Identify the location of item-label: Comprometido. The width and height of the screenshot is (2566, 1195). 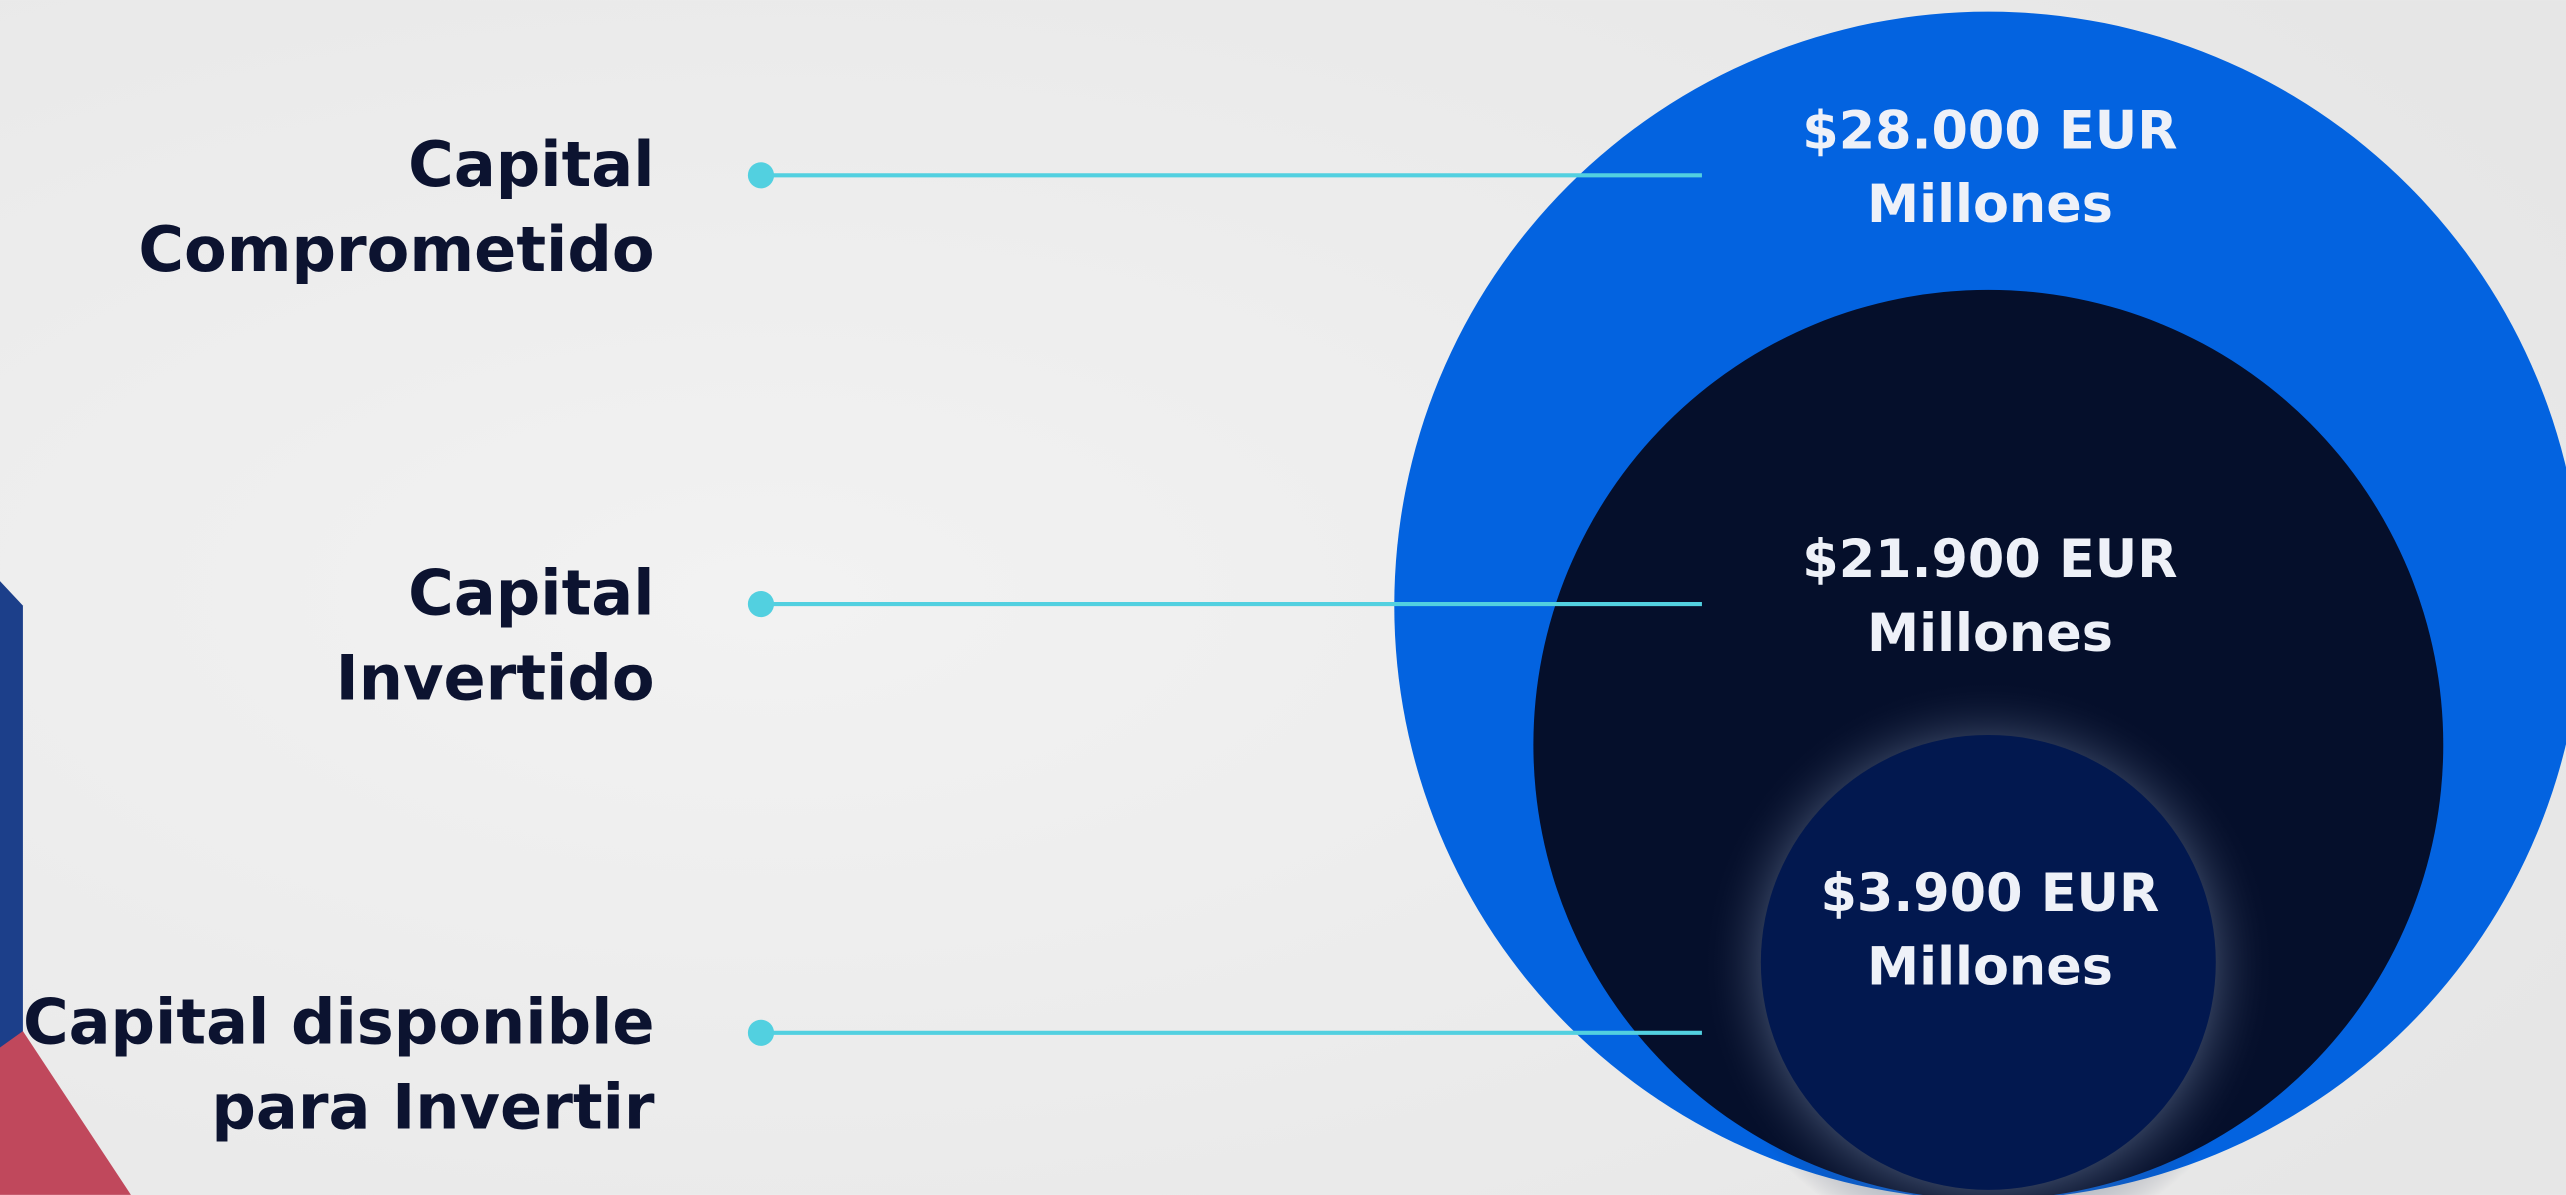
(396, 249).